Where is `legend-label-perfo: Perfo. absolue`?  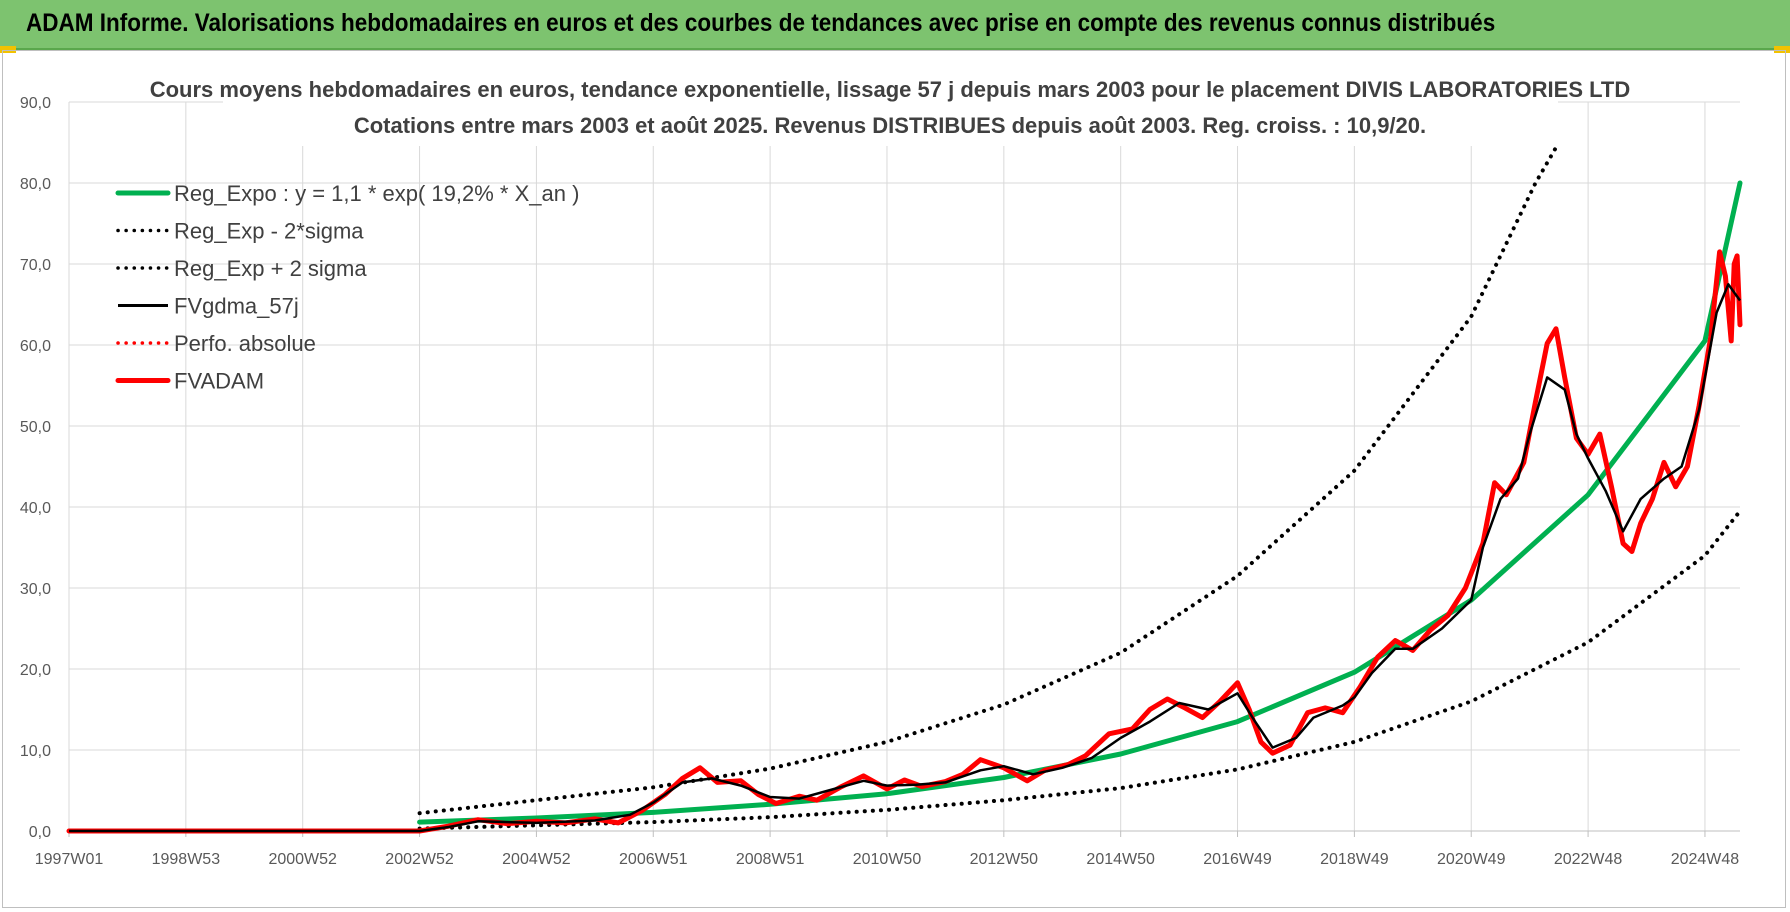 legend-label-perfo: Perfo. absolue is located at coordinates (245, 343).